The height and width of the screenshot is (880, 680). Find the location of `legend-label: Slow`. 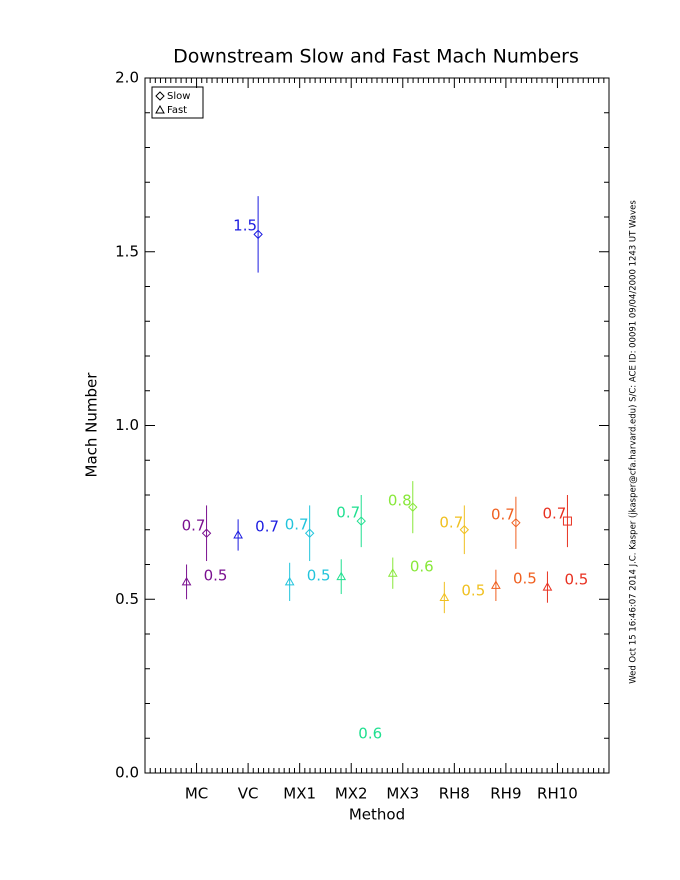

legend-label: Slow is located at coordinates (178, 96).